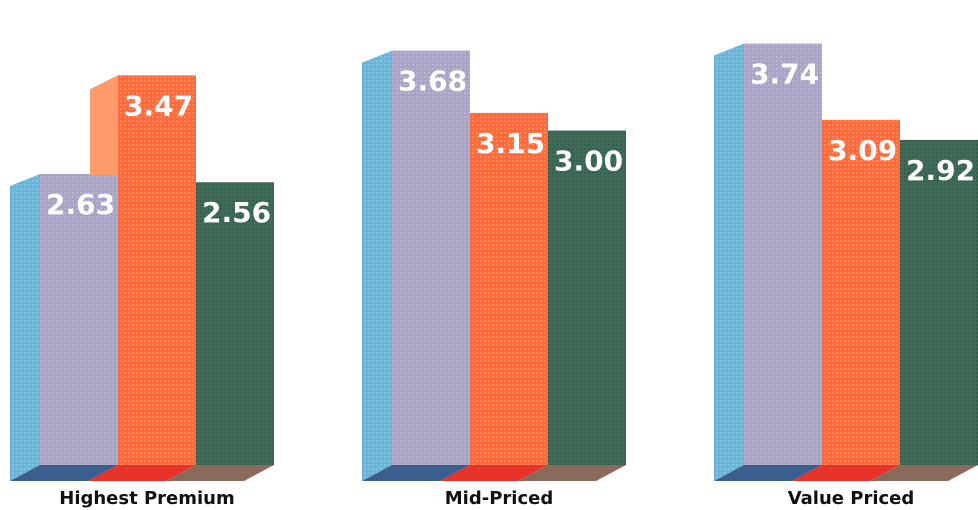  What do you see at coordinates (784, 74) in the screenshot?
I see `value-label: 3.74` at bounding box center [784, 74].